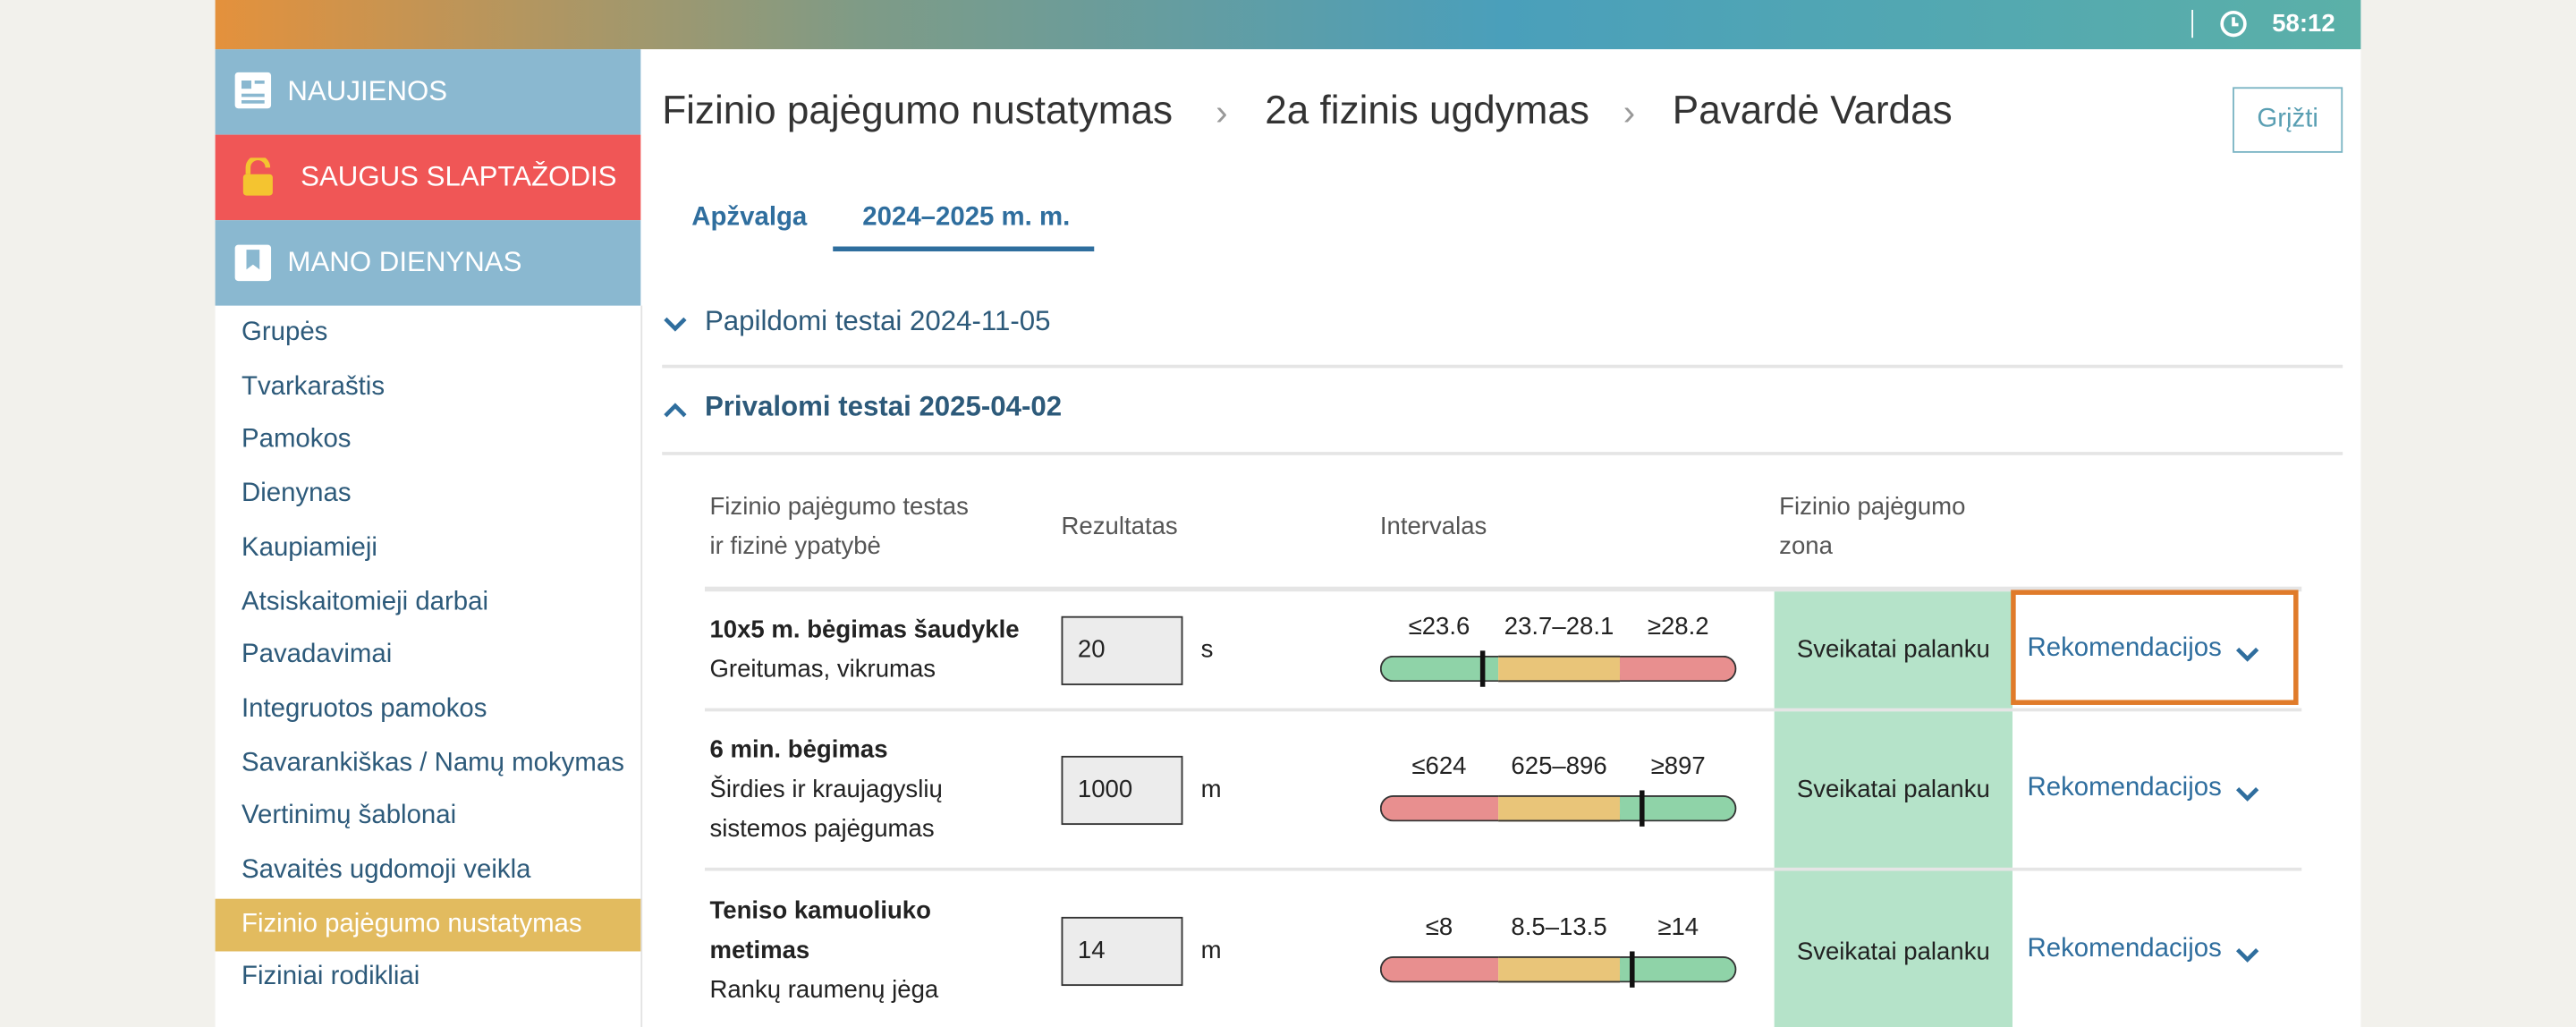 The width and height of the screenshot is (2576, 1027). Describe the element at coordinates (749, 217) in the screenshot. I see `tab: Apžvalga` at that location.